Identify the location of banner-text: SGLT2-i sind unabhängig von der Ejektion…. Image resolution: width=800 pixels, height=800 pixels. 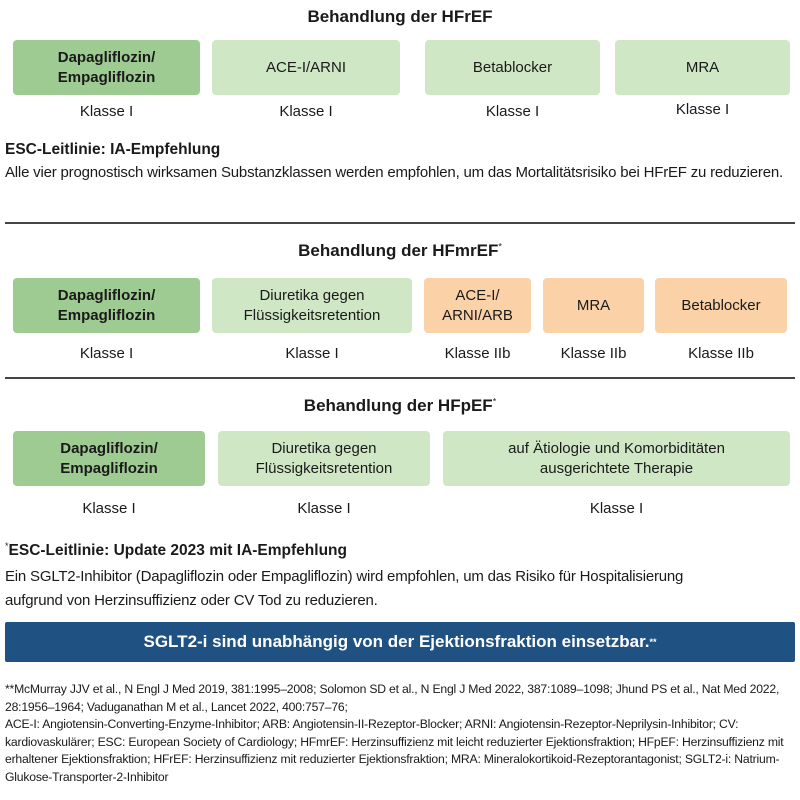
(396, 641).